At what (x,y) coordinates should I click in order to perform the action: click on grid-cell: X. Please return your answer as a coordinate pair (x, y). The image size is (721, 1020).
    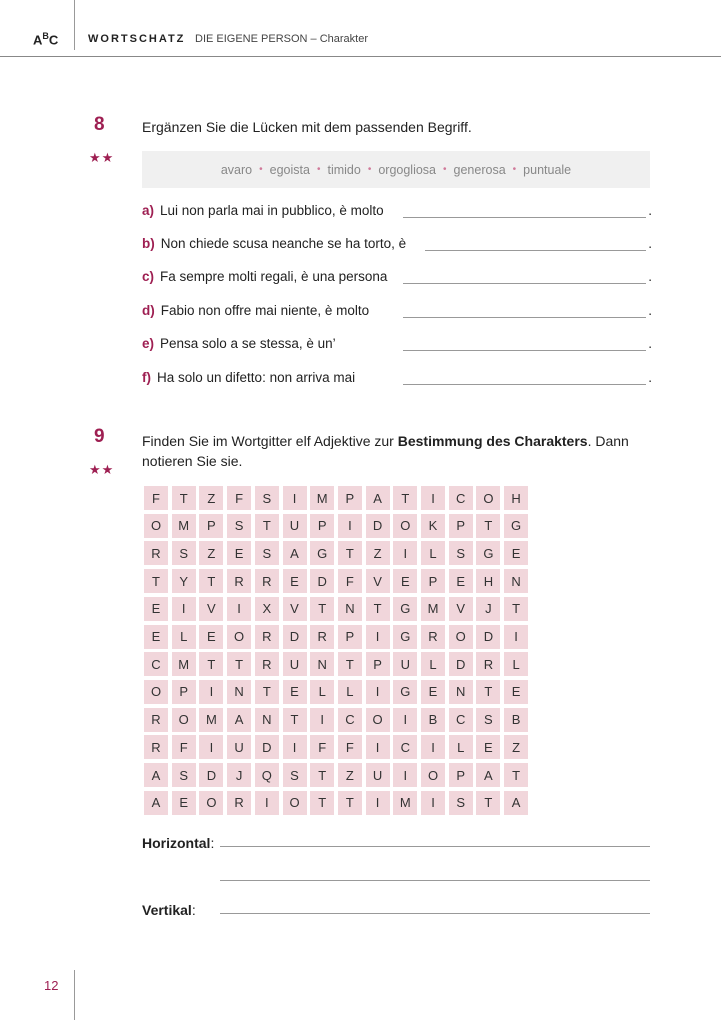
    Looking at the image, I should click on (266, 608).